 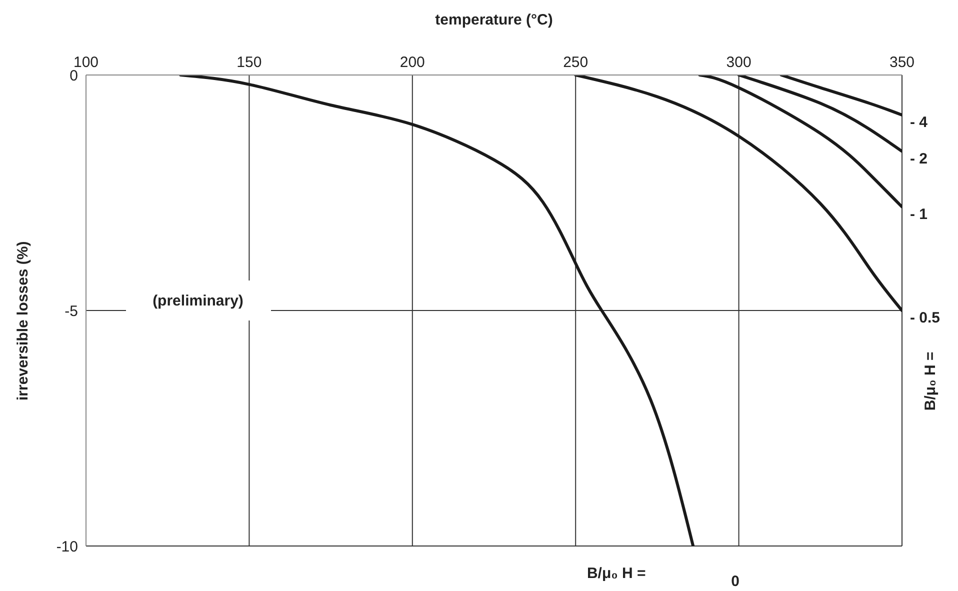 What do you see at coordinates (412, 62) in the screenshot?
I see `x-tick-label: 200` at bounding box center [412, 62].